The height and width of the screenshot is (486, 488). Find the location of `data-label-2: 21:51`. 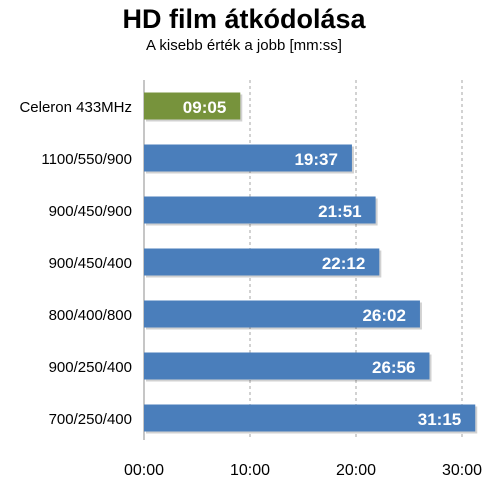

data-label-2: 21:51 is located at coordinates (339, 211).